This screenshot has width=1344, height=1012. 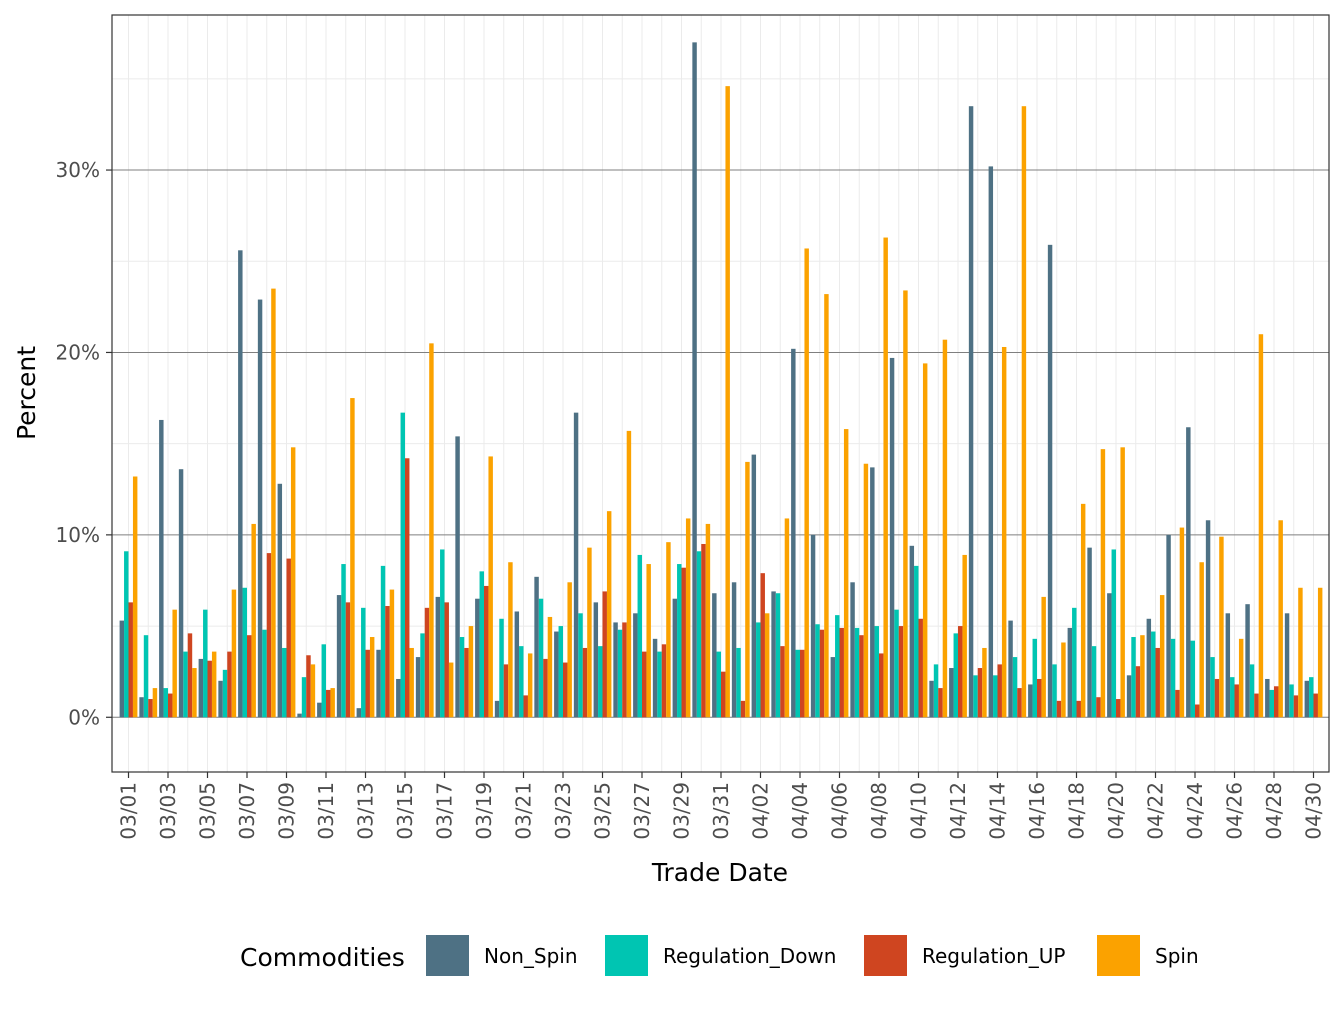 I want to click on legend-key-non-spin, so click(x=447, y=955).